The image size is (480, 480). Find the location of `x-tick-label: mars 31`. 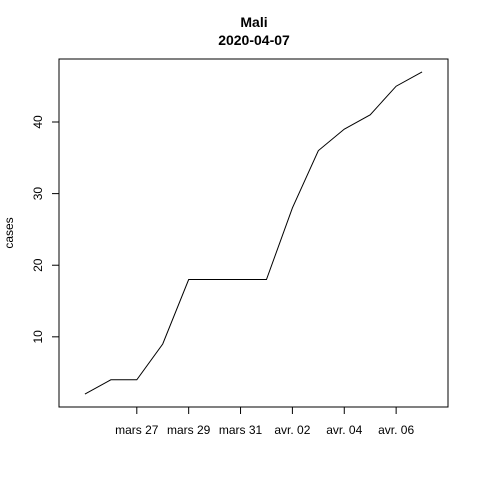

x-tick-label: mars 31 is located at coordinates (241, 430).